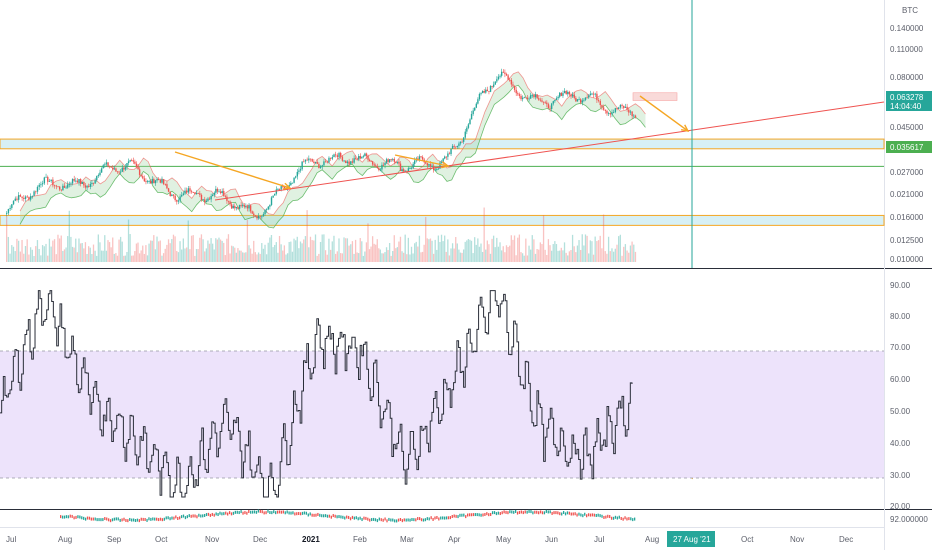 This screenshot has width=932, height=550. Describe the element at coordinates (909, 147) in the screenshot. I see `support-price-badge: 0.035617` at that location.